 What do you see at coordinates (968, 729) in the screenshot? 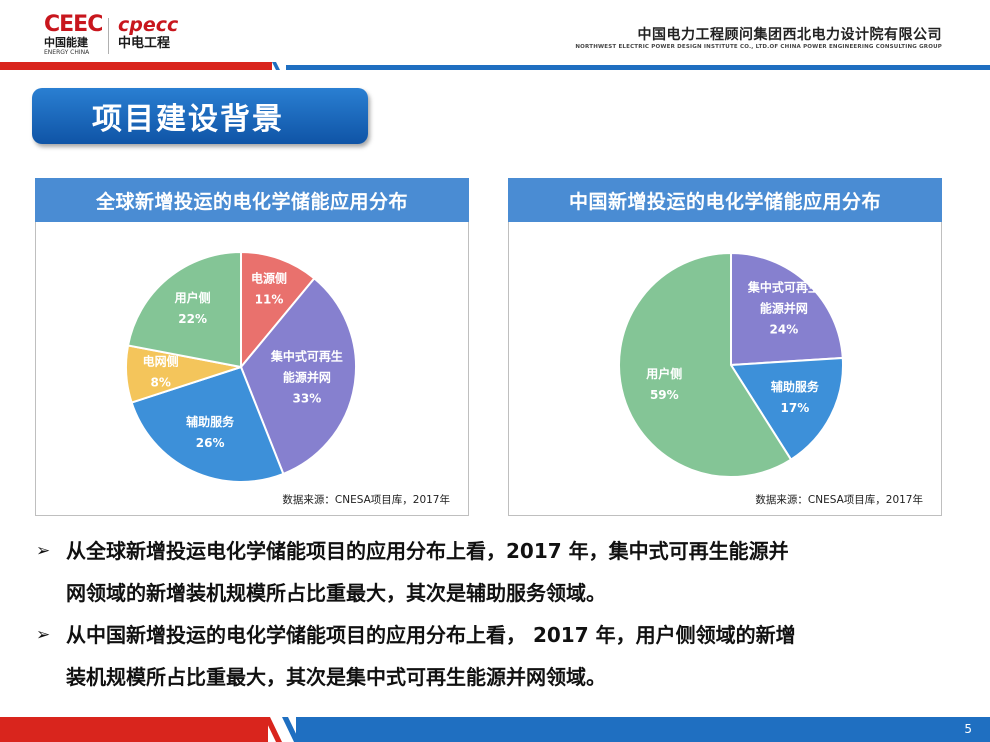
I see `page-number: 5` at bounding box center [968, 729].